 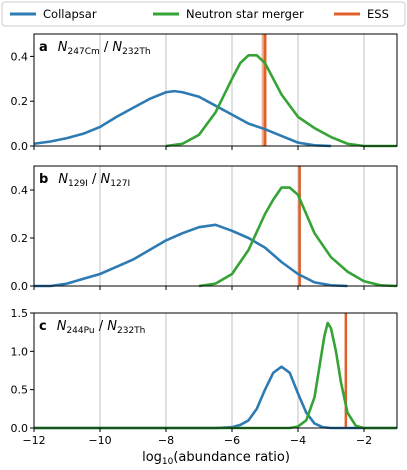 I want to click on legend-box, so click(x=203, y=14).